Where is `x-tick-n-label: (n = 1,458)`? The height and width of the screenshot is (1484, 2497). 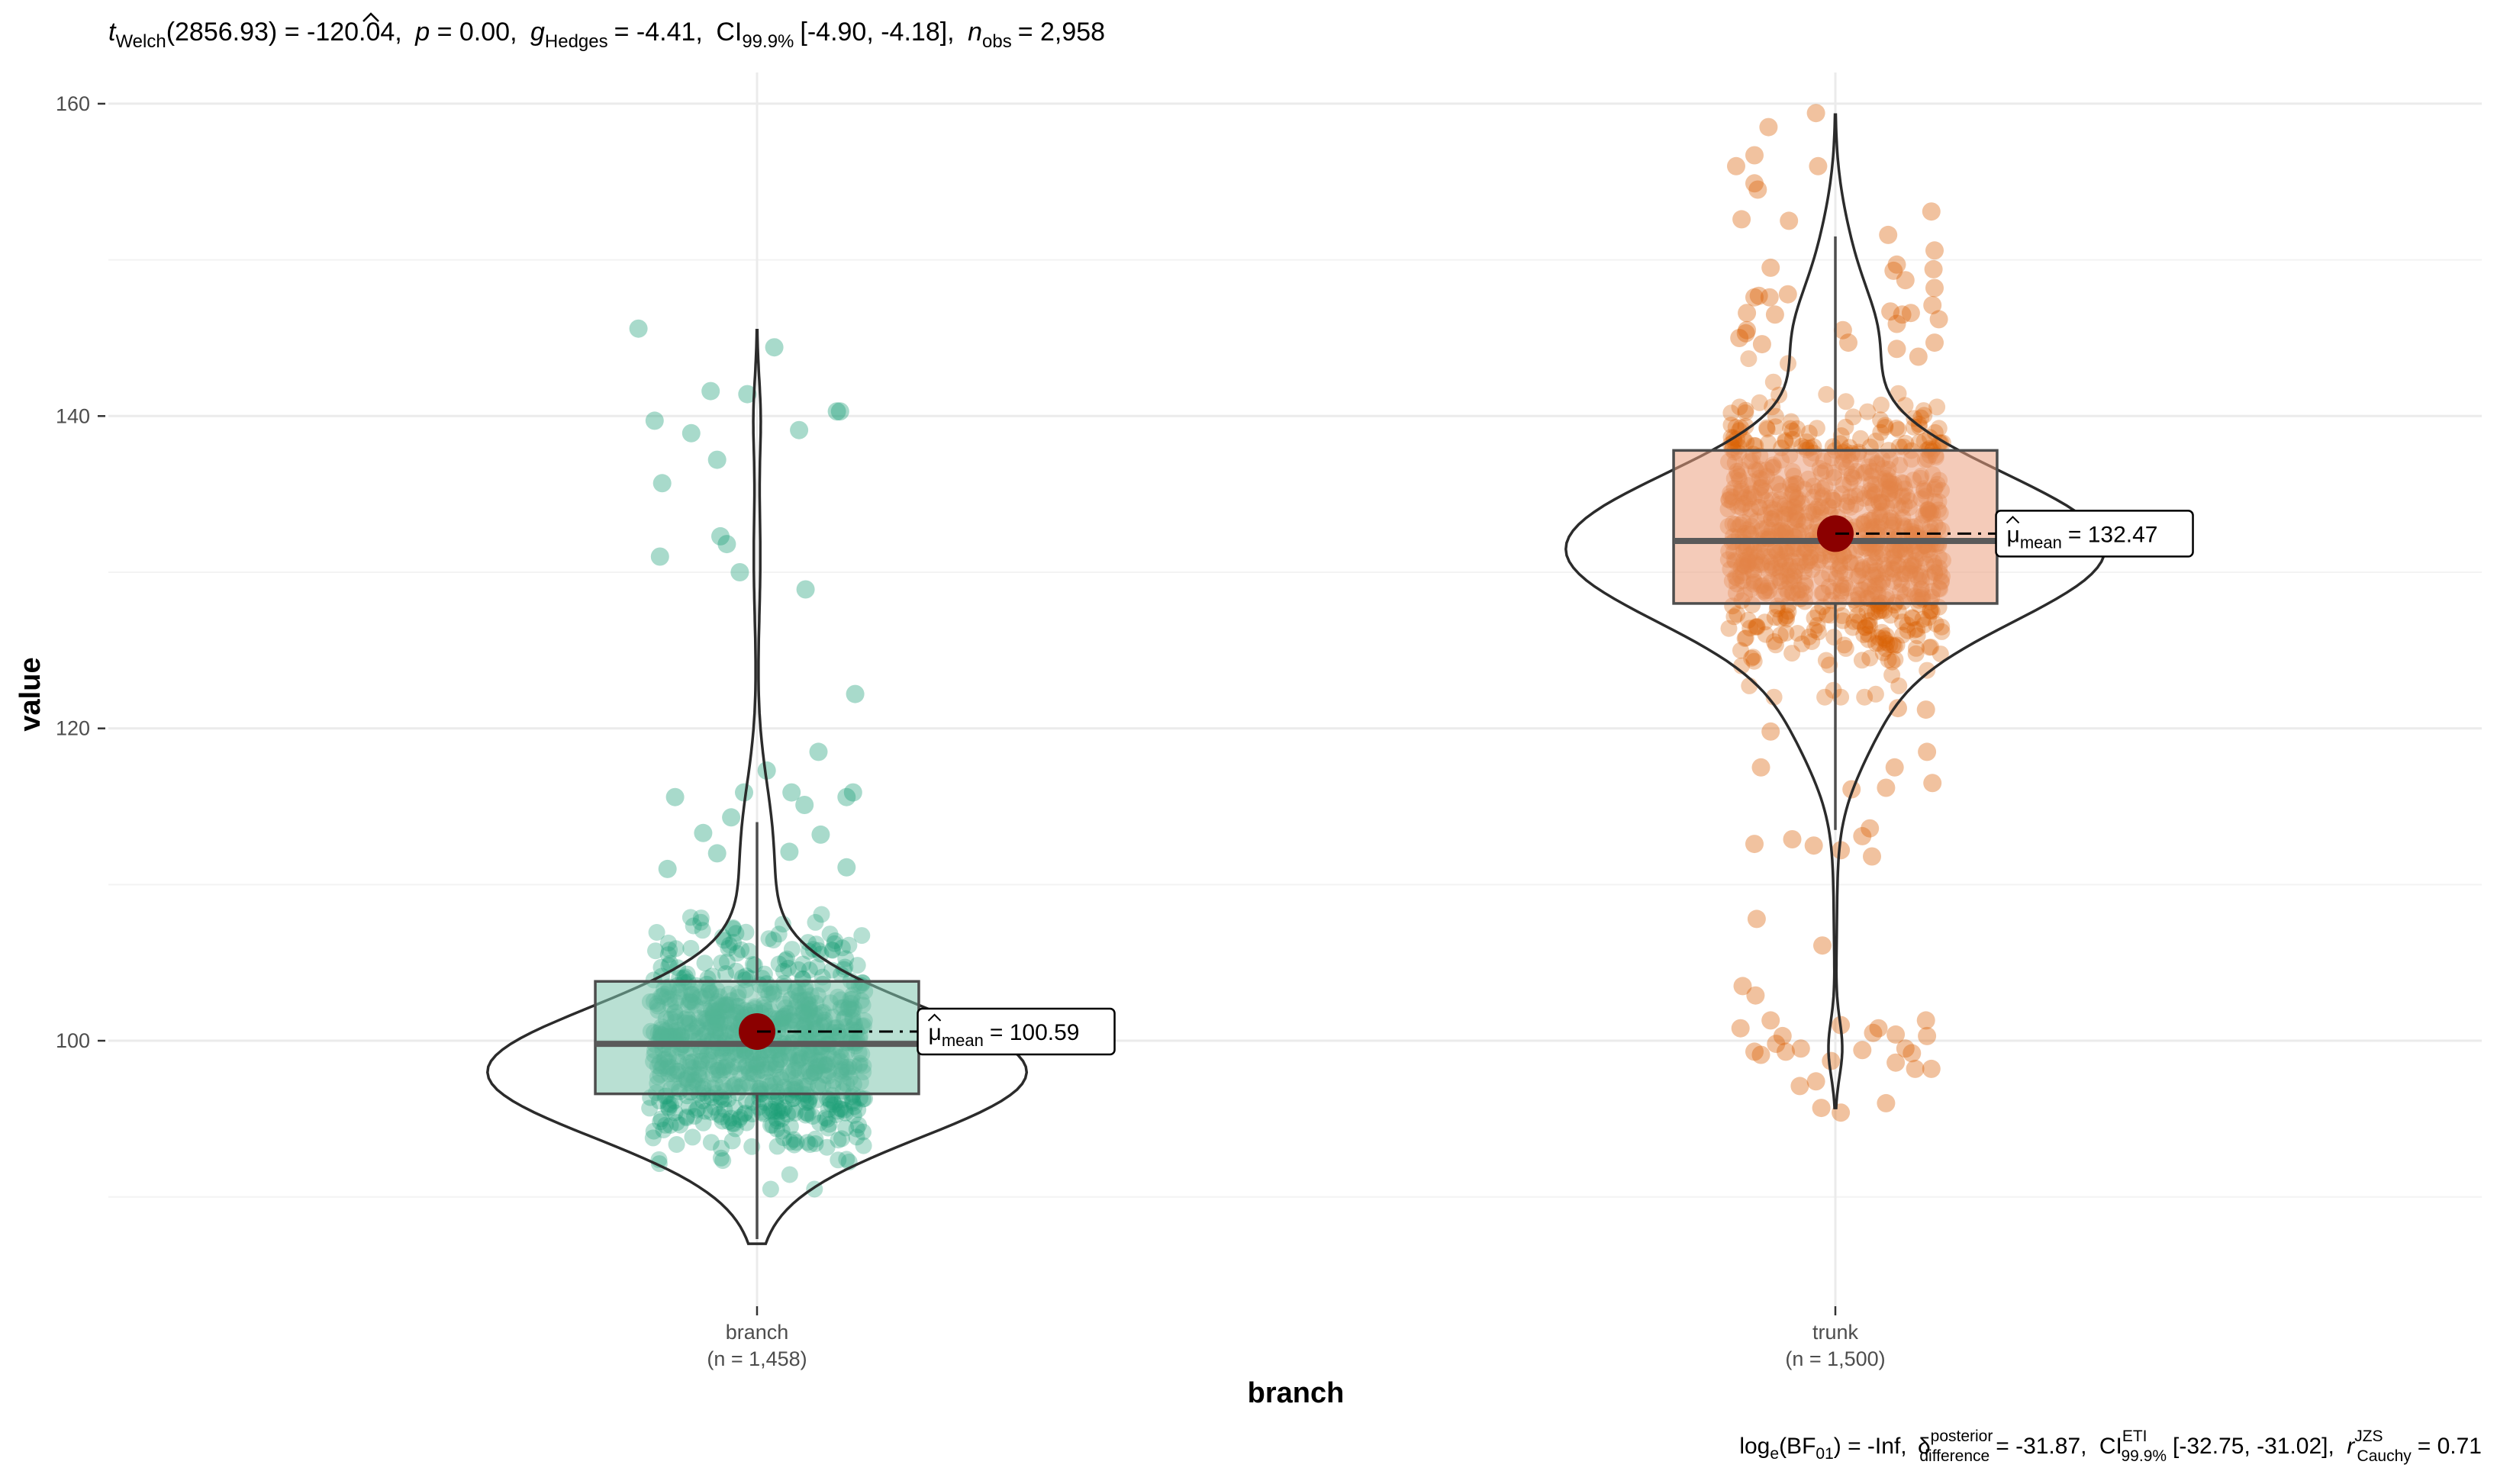
x-tick-n-label: (n = 1,458) is located at coordinates (757, 1358).